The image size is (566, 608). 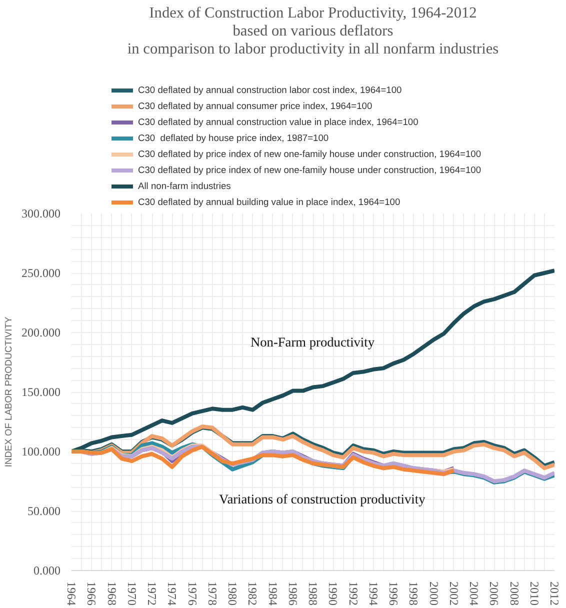 What do you see at coordinates (313, 31) in the screenshot?
I see `chart-title: Index of Construction Labor Productivity, 1964-2012 based on various deflators in comparison to labor productivity in all nonfarm industries` at bounding box center [313, 31].